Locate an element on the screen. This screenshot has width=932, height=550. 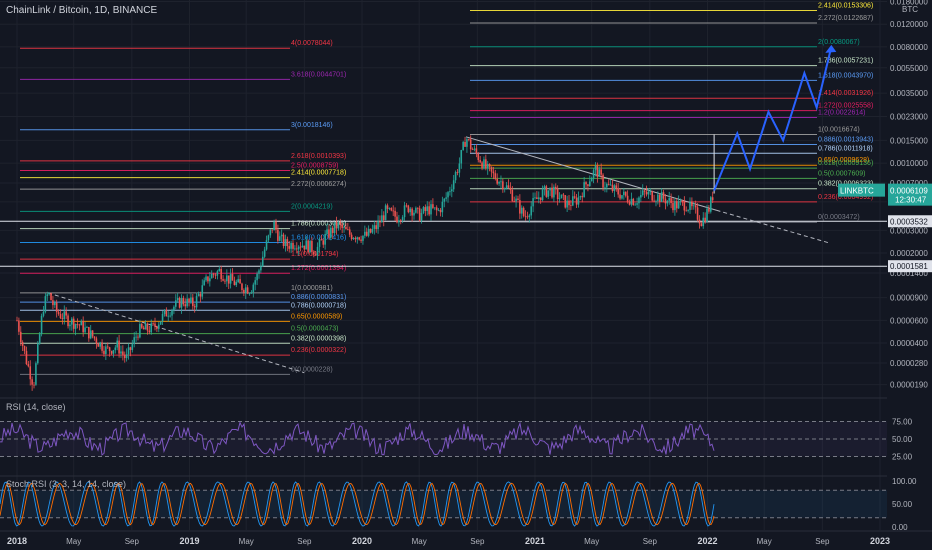
fib2-level-label: 0.618(0.0009136) is located at coordinates (845, 163).